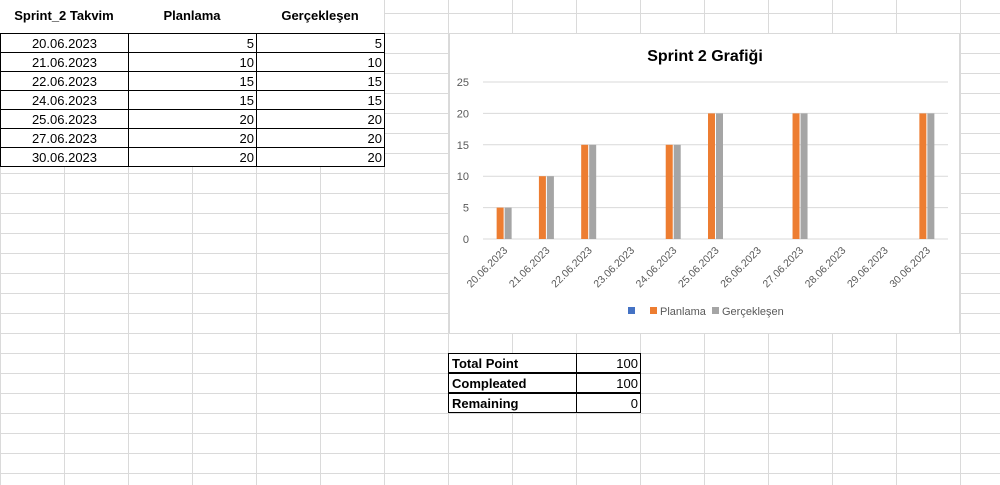 The image size is (1000, 485). What do you see at coordinates (64, 100) in the screenshot?
I see `cell-date: 24.06.2023` at bounding box center [64, 100].